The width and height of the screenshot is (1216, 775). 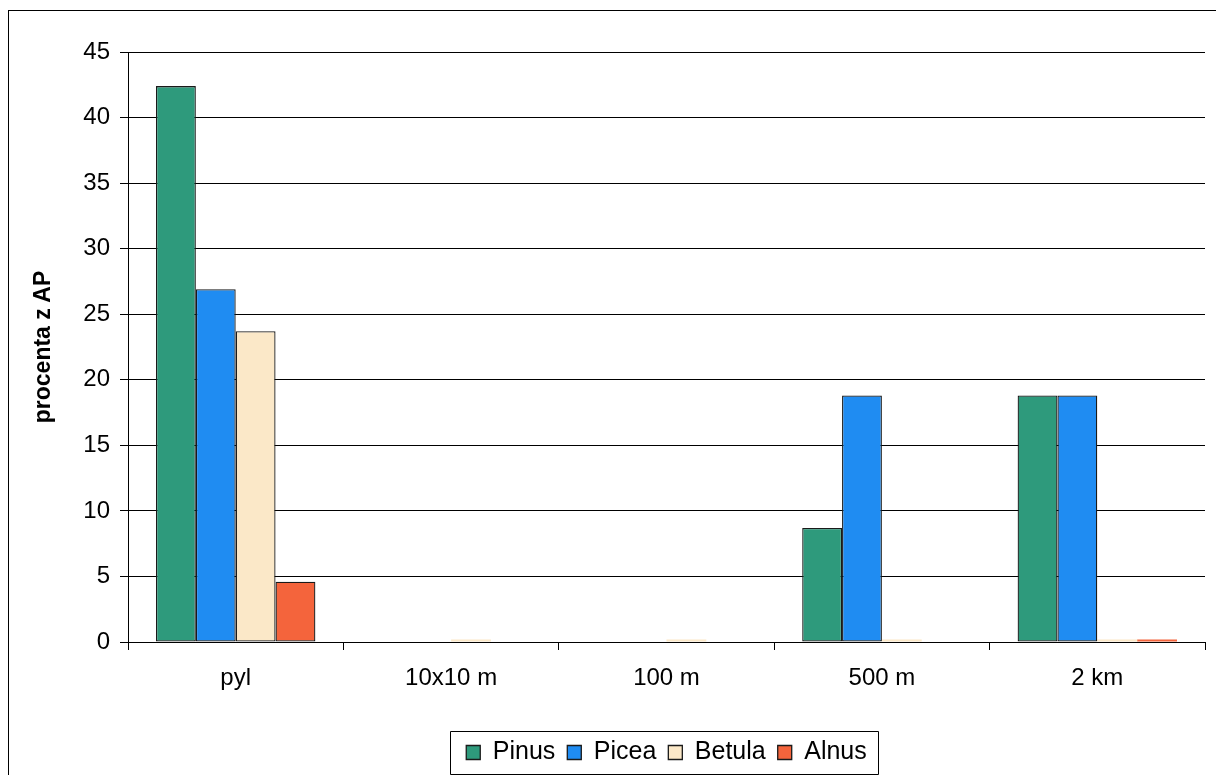 What do you see at coordinates (236, 677) in the screenshot?
I see `x-tick-label: pyl` at bounding box center [236, 677].